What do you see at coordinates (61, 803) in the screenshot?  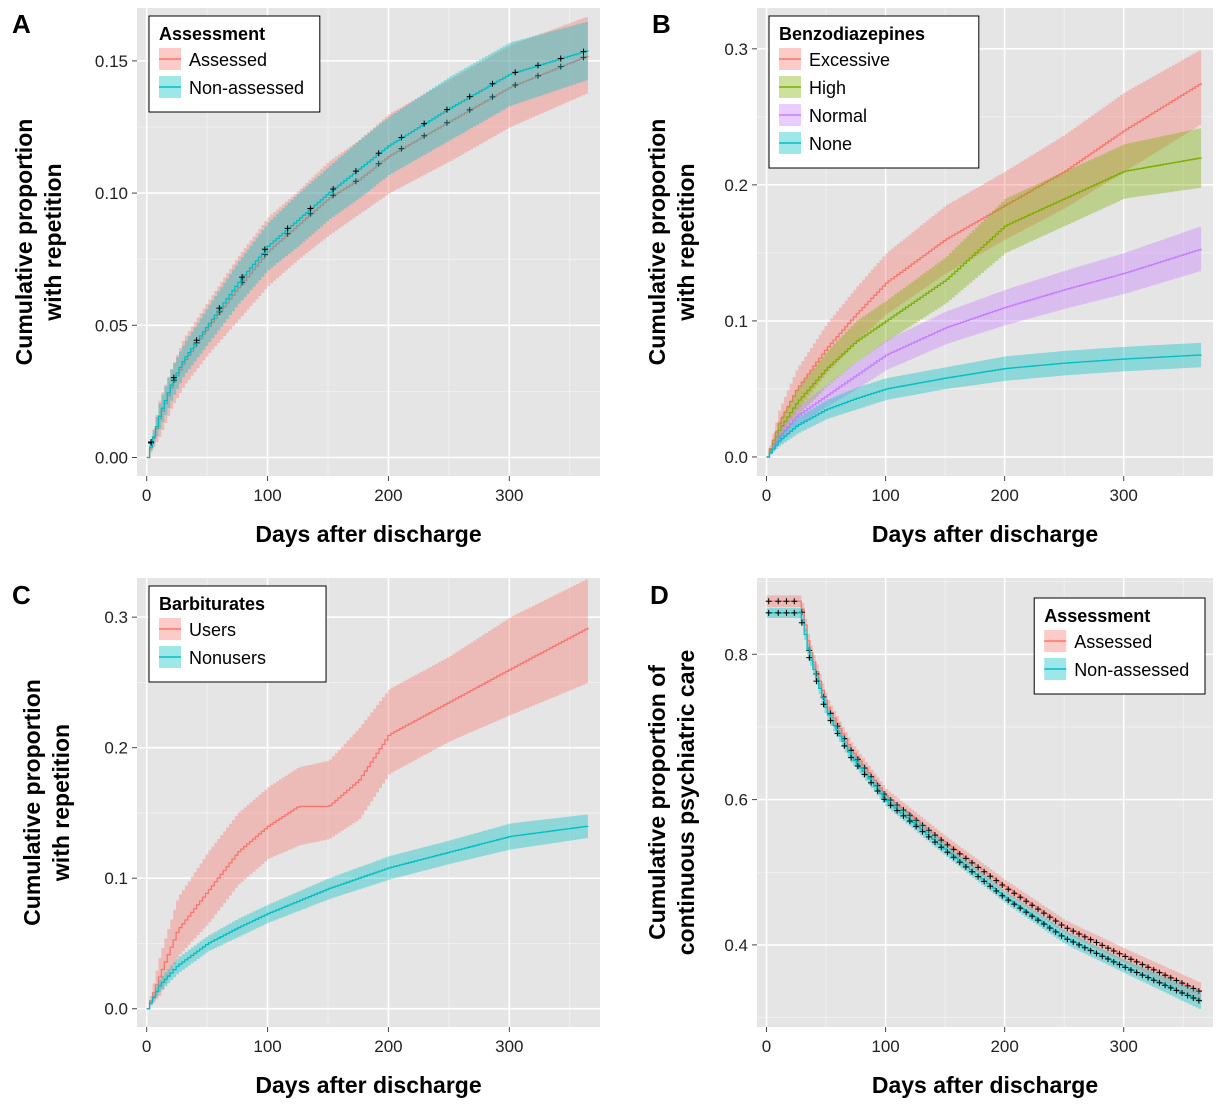 I see `y-axis-title-line: with repetition` at bounding box center [61, 803].